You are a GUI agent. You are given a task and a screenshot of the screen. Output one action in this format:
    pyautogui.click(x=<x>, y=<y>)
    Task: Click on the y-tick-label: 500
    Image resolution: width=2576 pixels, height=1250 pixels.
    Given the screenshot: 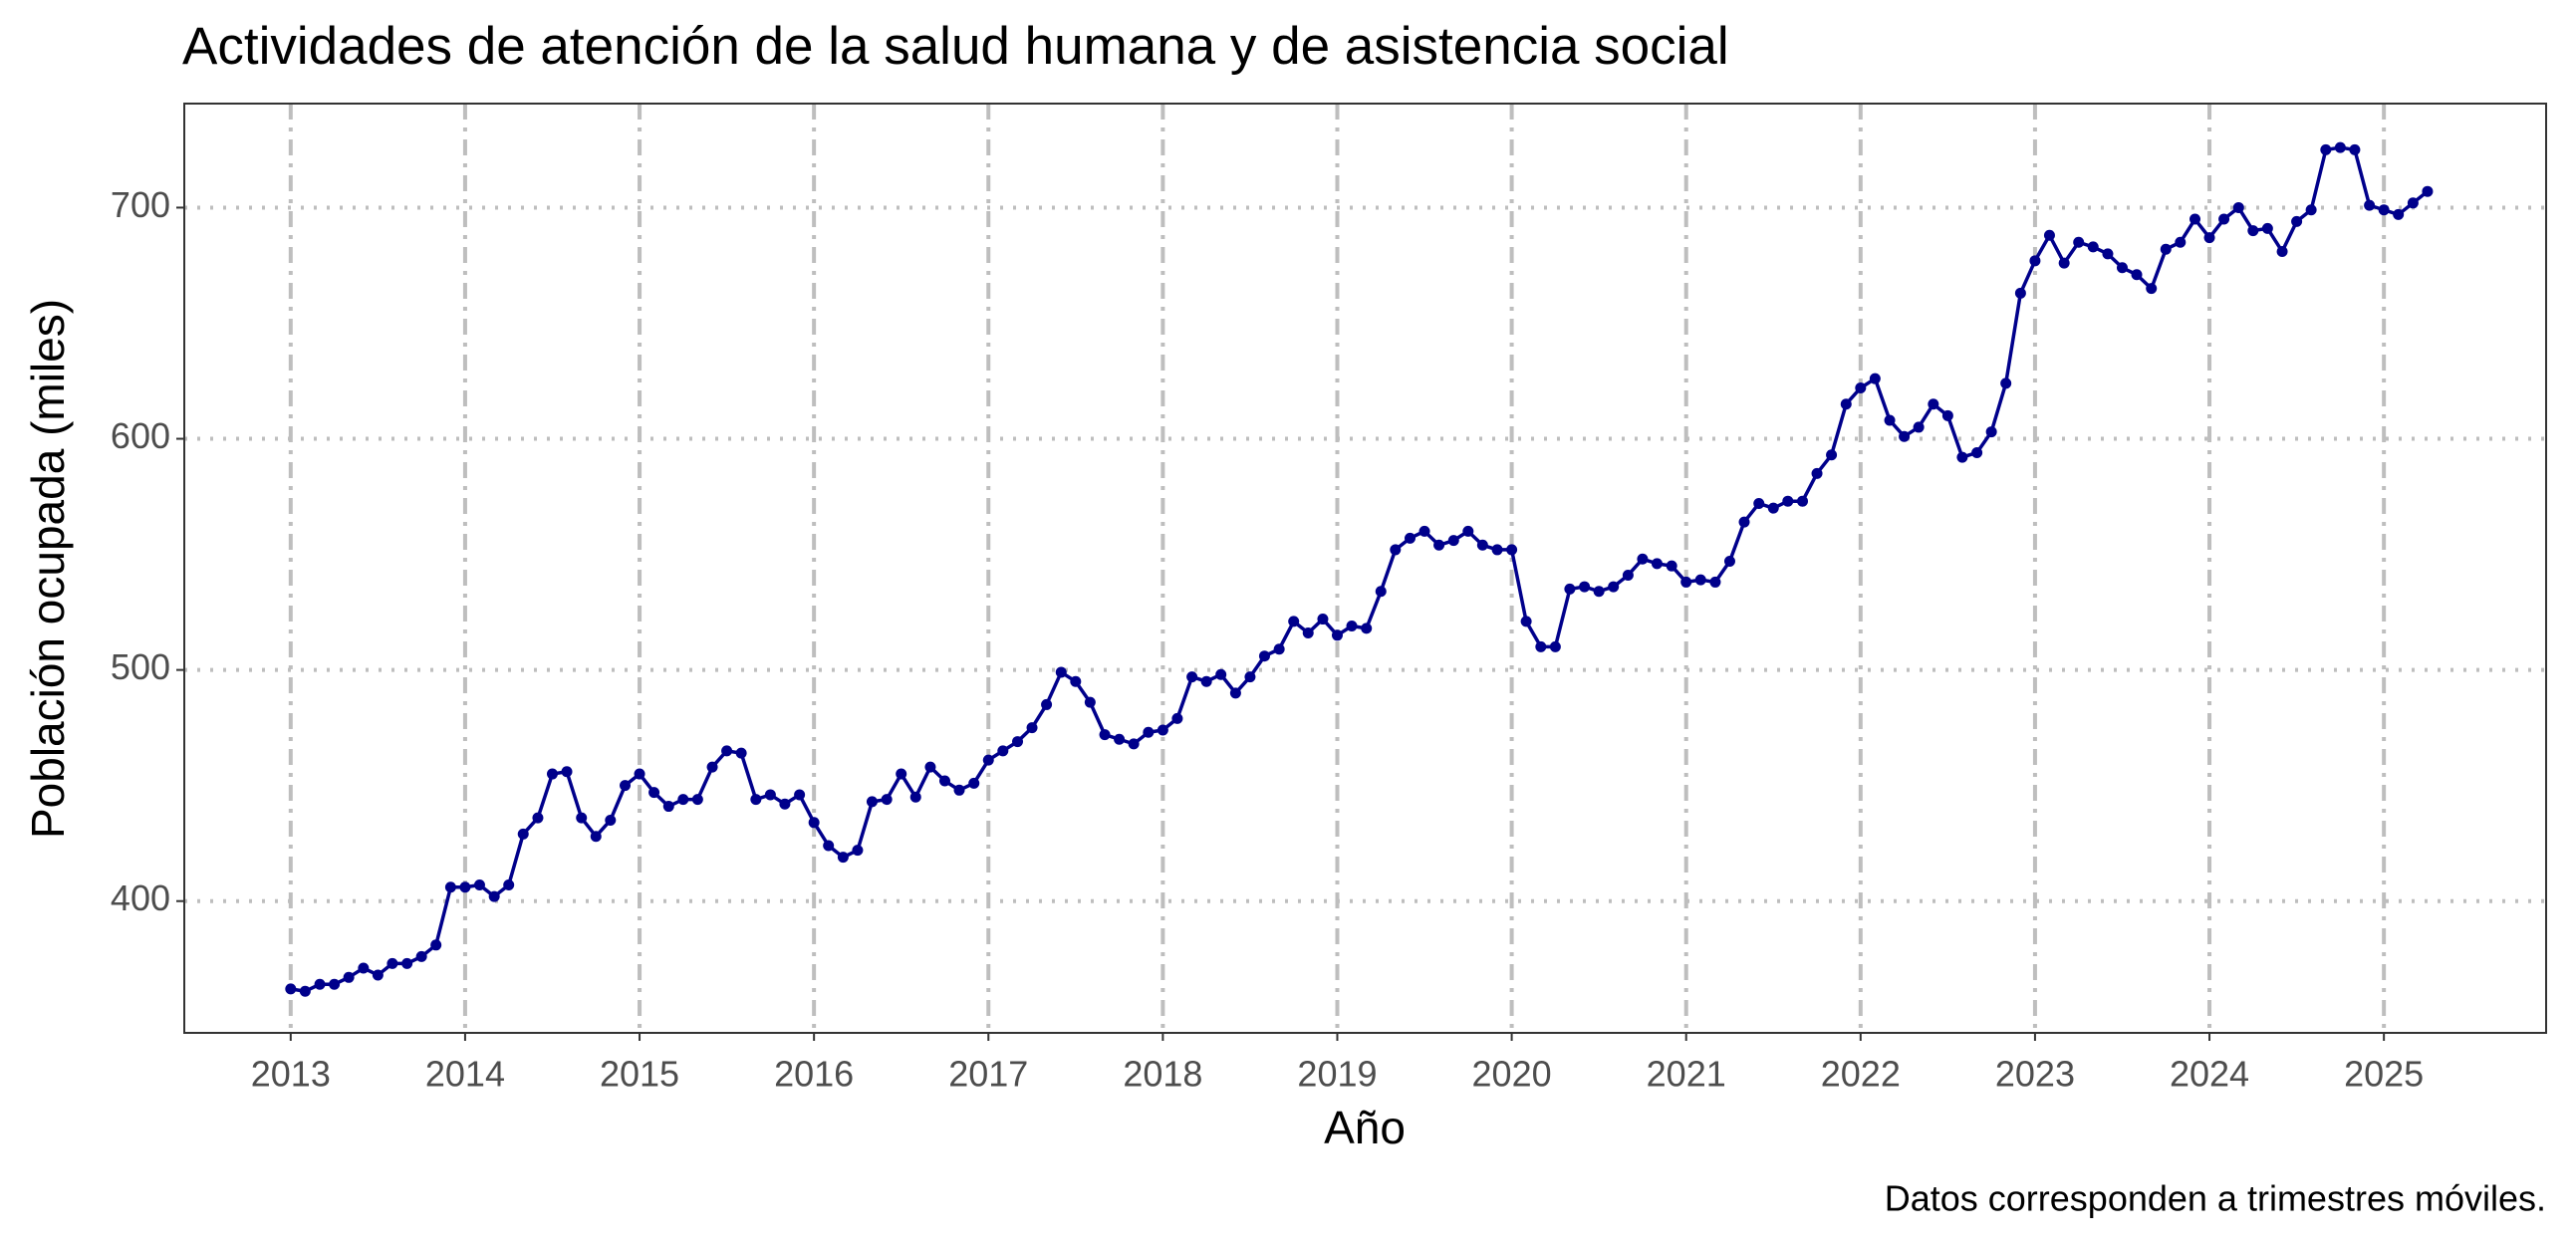 What is the action you would take?
    pyautogui.click(x=140, y=666)
    